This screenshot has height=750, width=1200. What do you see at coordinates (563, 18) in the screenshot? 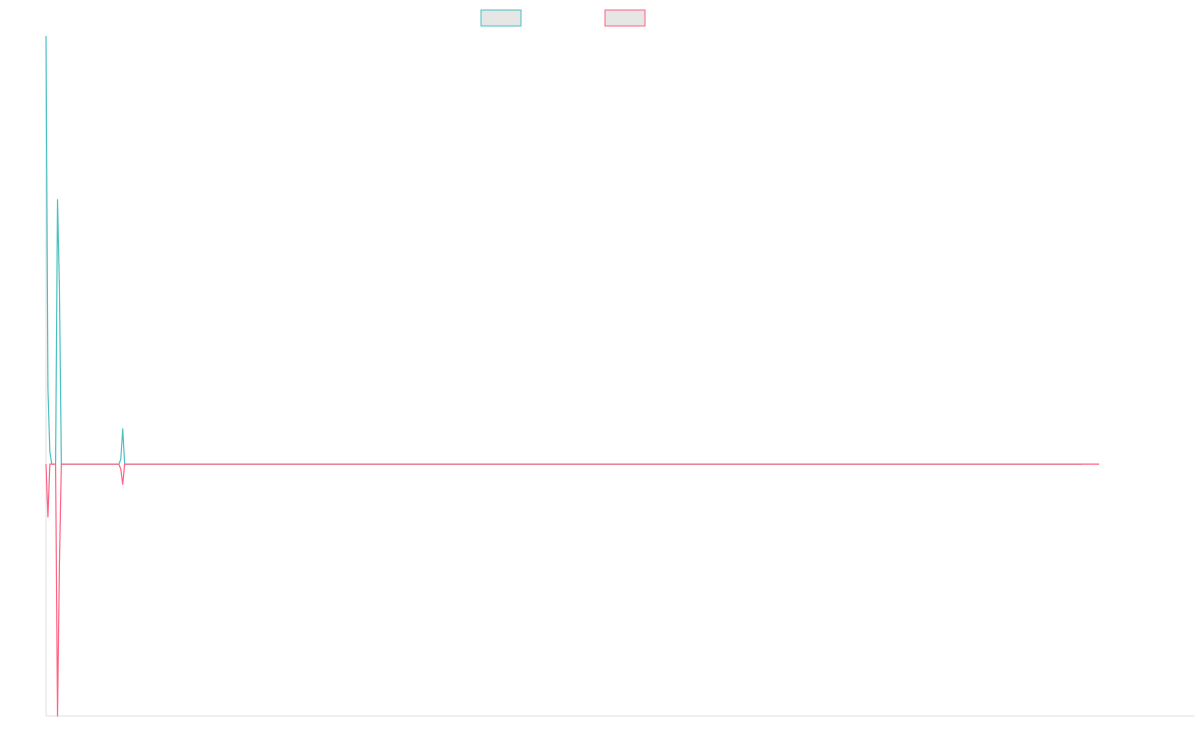
I see `legend` at bounding box center [563, 18].